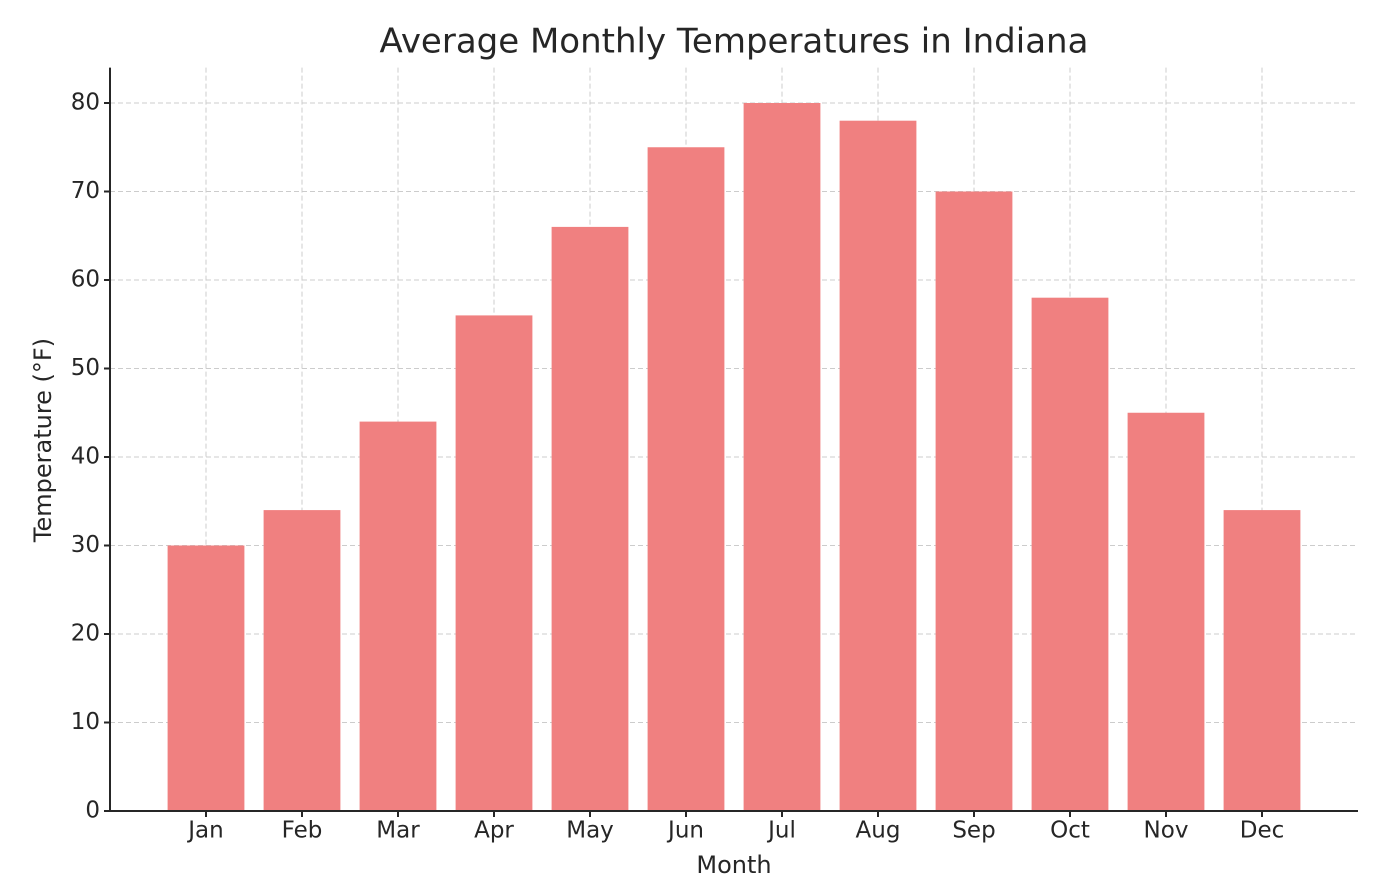  What do you see at coordinates (85, 545) in the screenshot?
I see `y-tick-label: 30` at bounding box center [85, 545].